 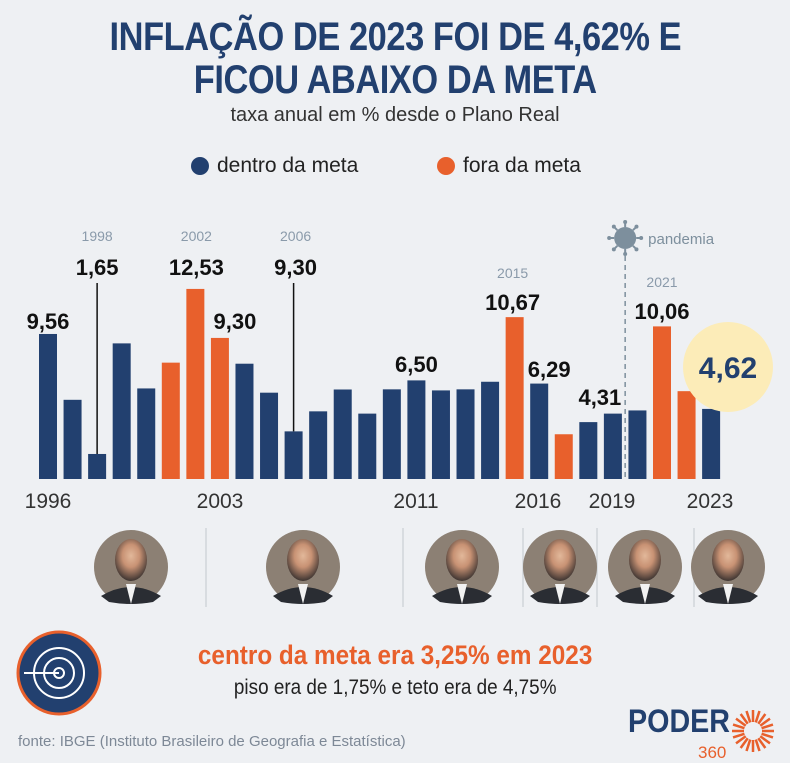 What do you see at coordinates (295, 236) in the screenshot?
I see `annotation-year-2006: 2006` at bounding box center [295, 236].